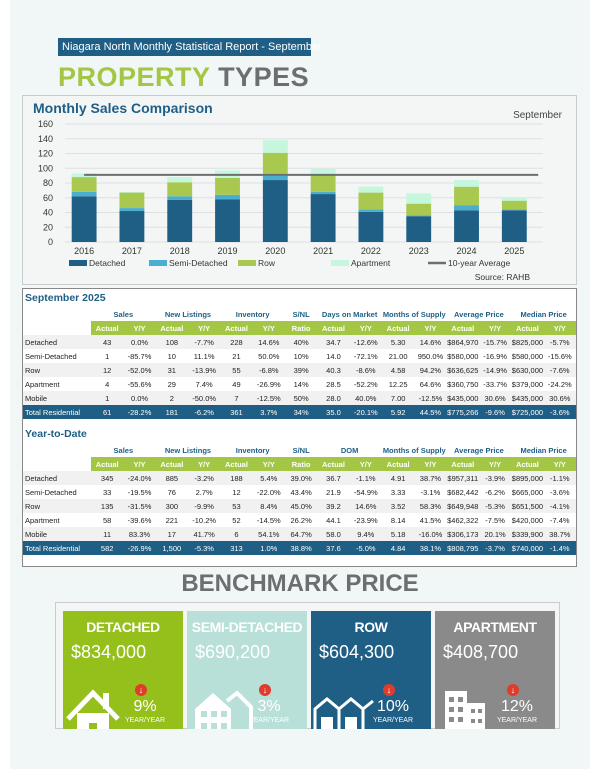 The width and height of the screenshot is (600, 769). Describe the element at coordinates (365, 492) in the screenshot. I see `cell: -54.9%` at that location.